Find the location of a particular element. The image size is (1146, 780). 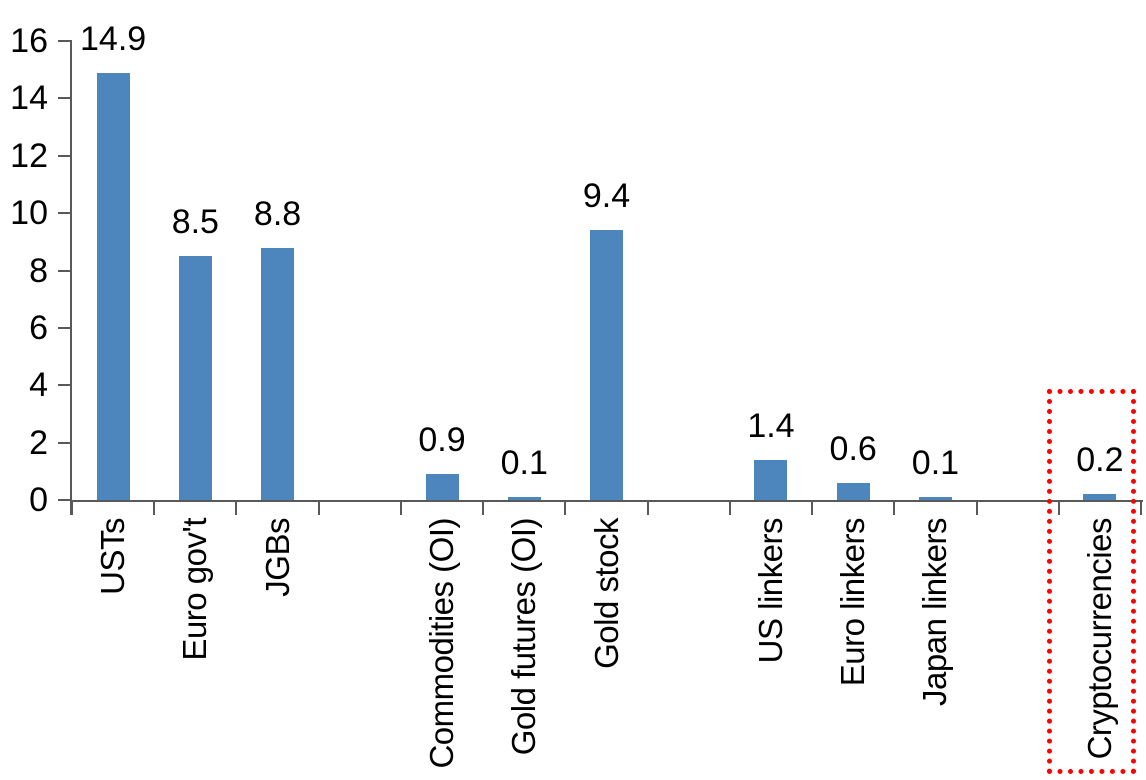

bar-value-label: 0.6 is located at coordinates (853, 448).